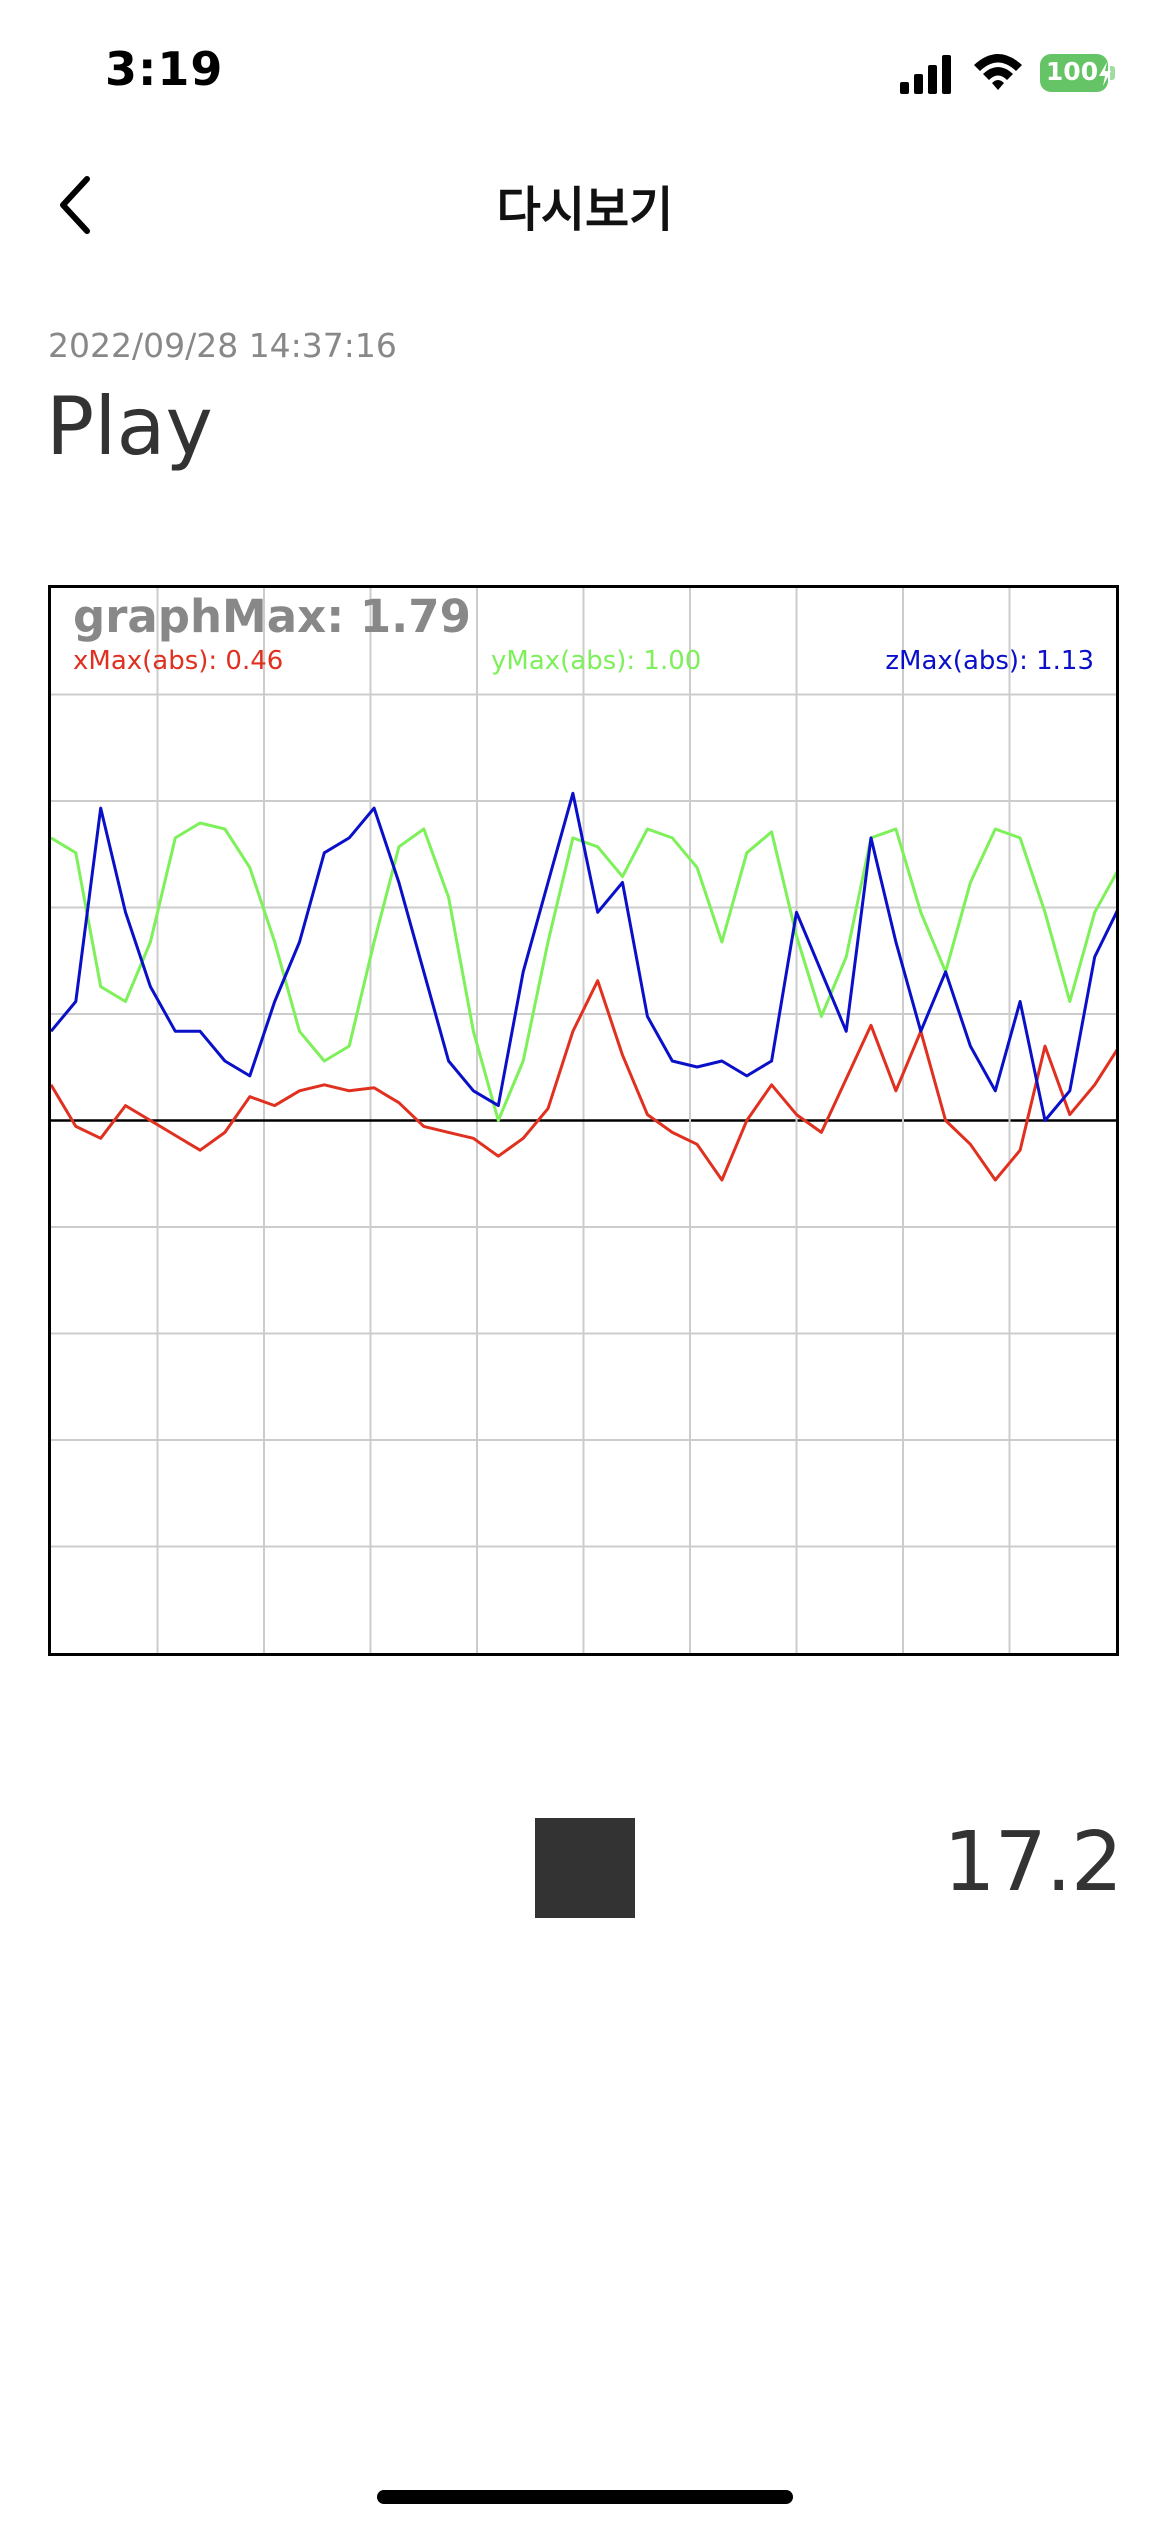  Describe the element at coordinates (272, 616) in the screenshot. I see `graph-max-label: graphMax: 1.79` at that location.